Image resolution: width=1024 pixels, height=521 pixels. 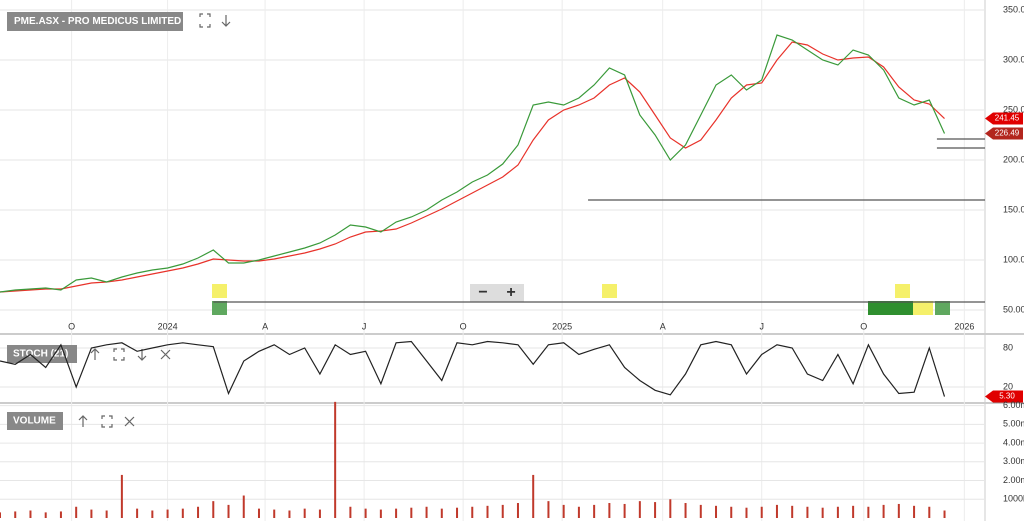 I want to click on y-tick-label: 3.00m, so click(x=1013, y=461).